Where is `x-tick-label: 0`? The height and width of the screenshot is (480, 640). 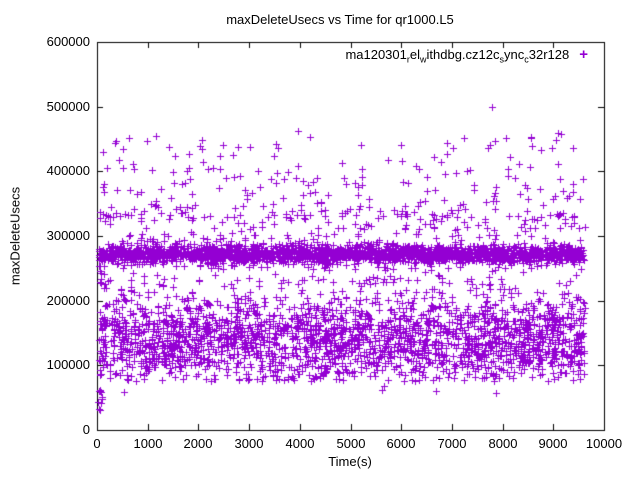
x-tick-label: 0 is located at coordinates (97, 443).